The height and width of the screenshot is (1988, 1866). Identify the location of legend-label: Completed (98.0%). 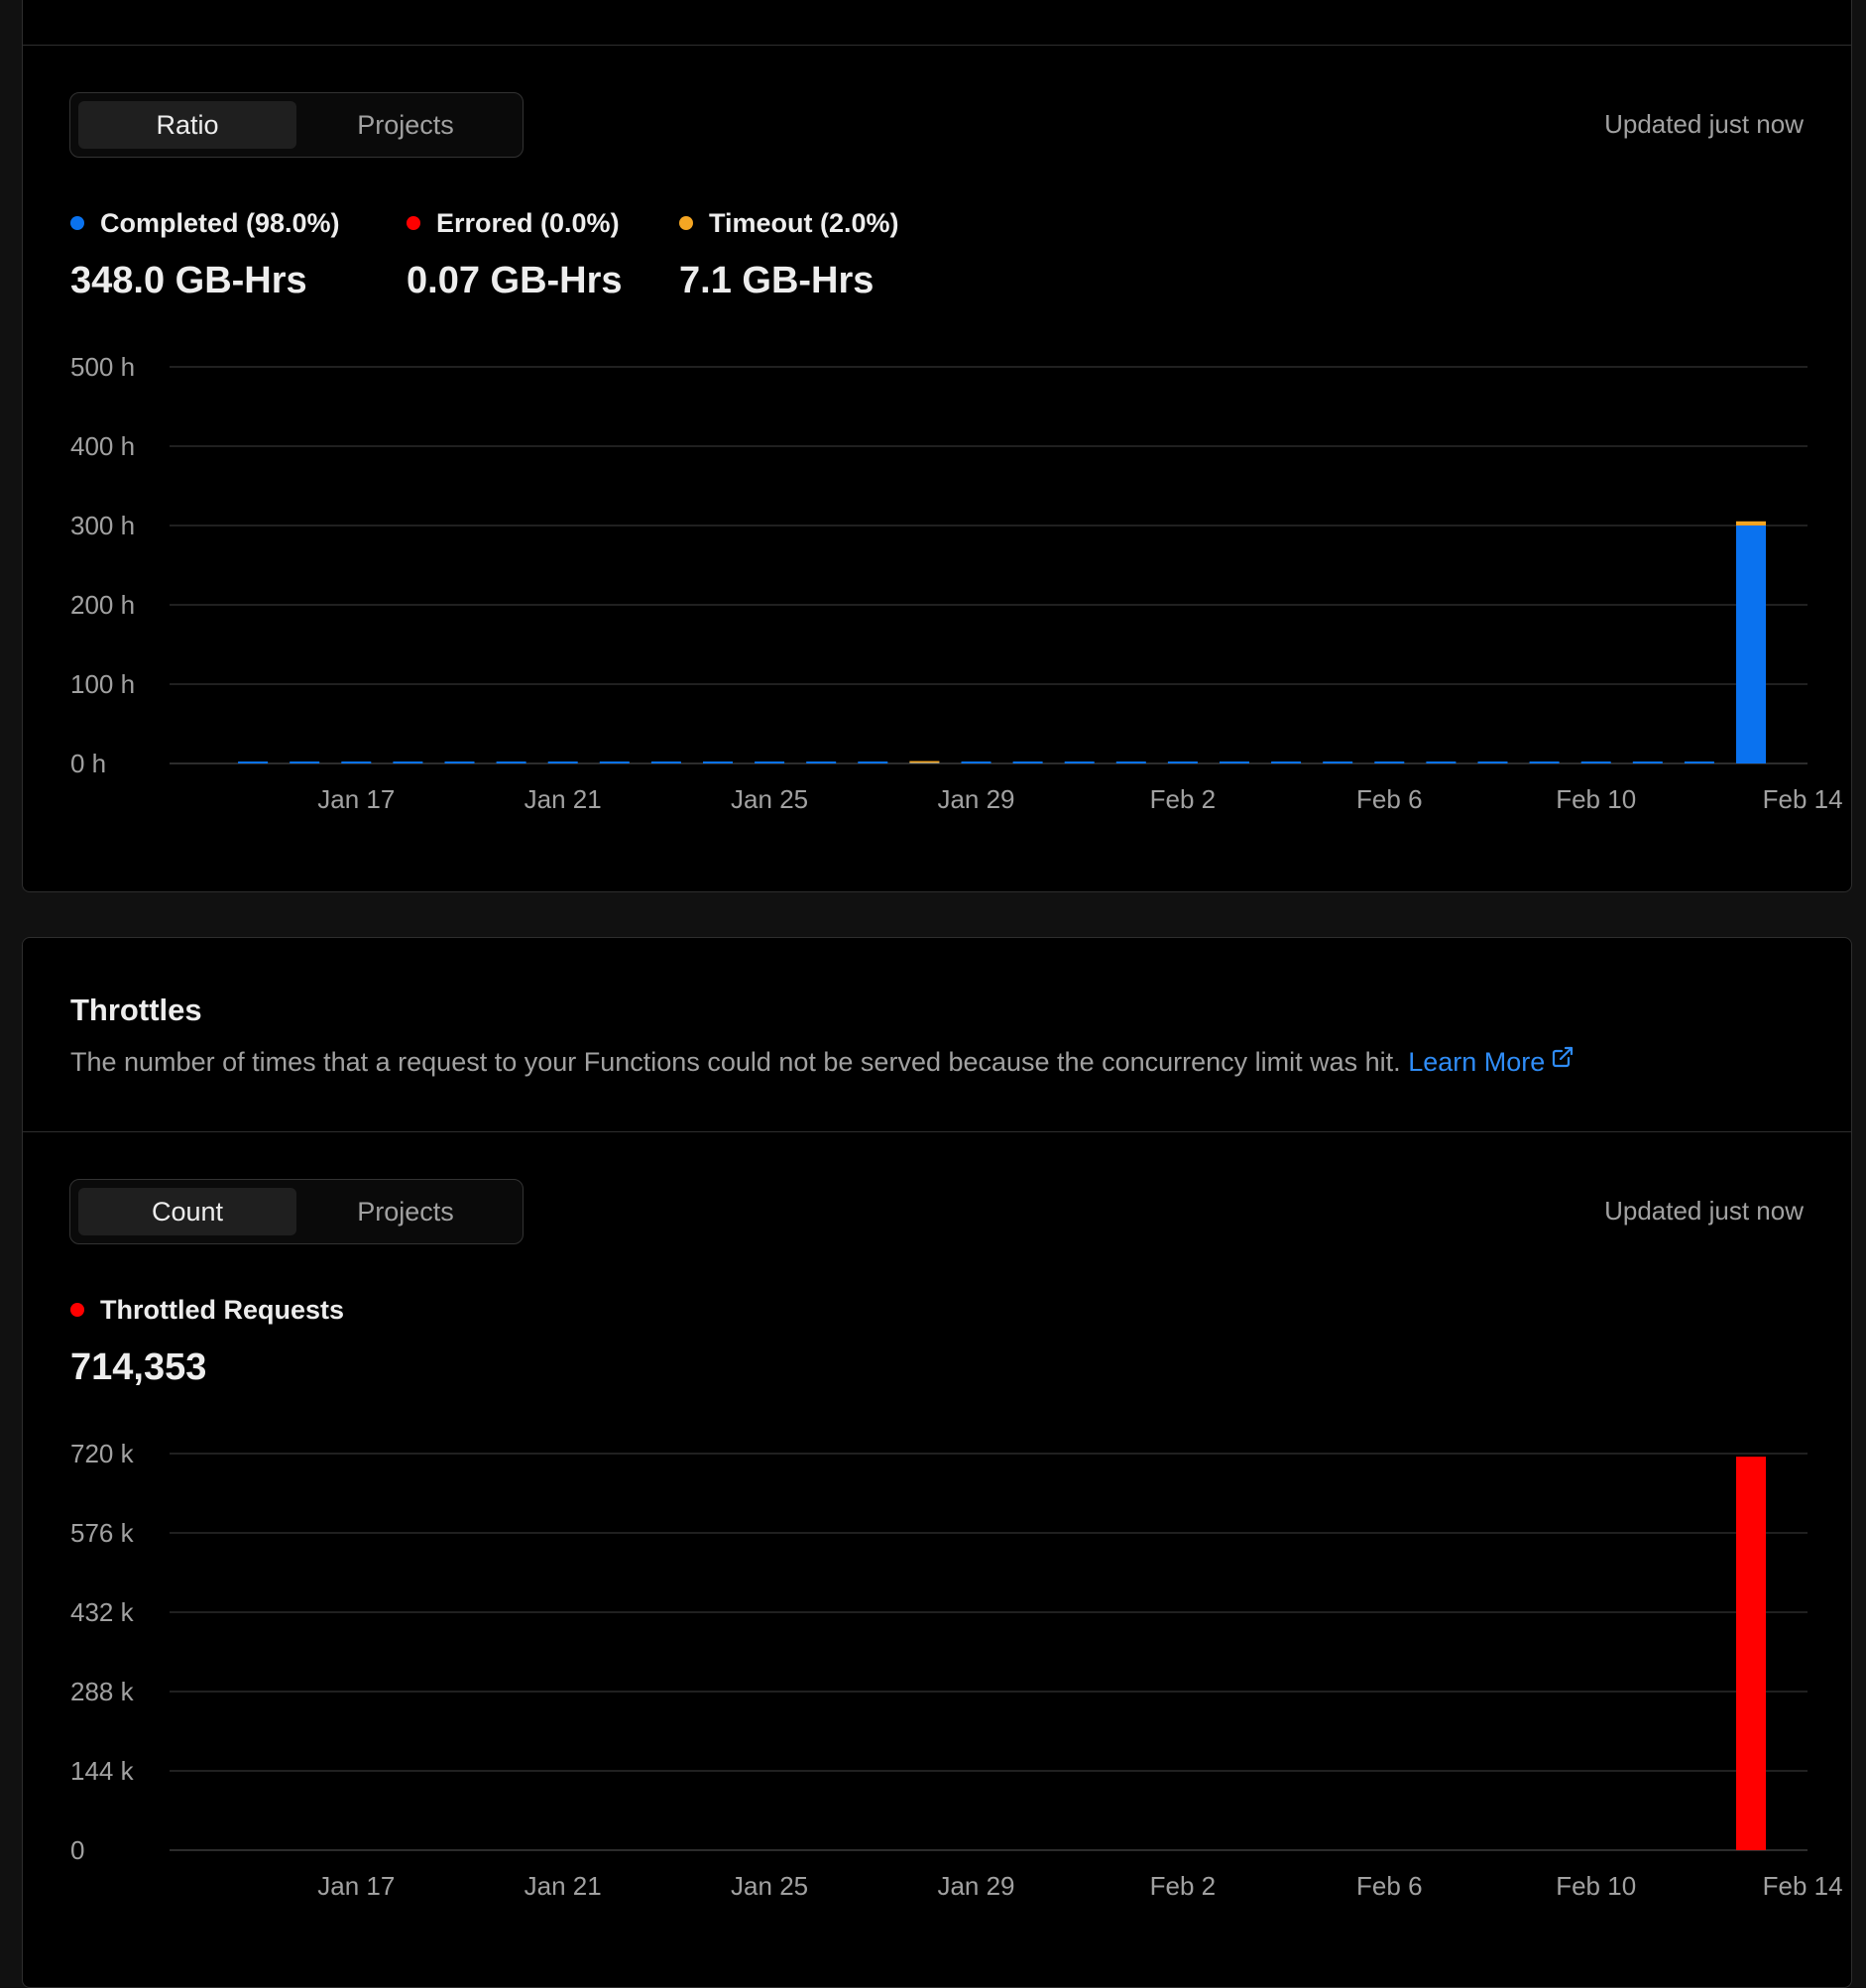
(220, 223).